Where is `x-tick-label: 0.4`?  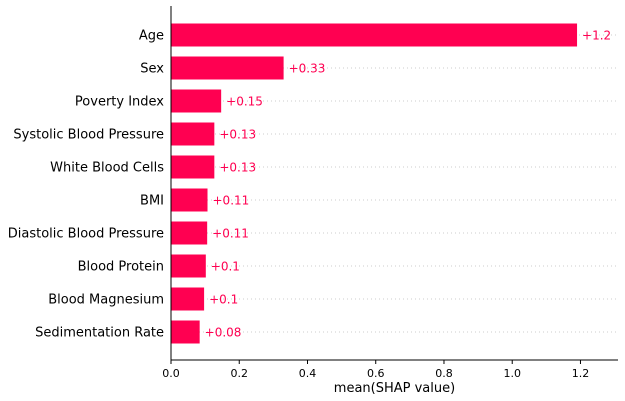 x-tick-label: 0.4 is located at coordinates (308, 373).